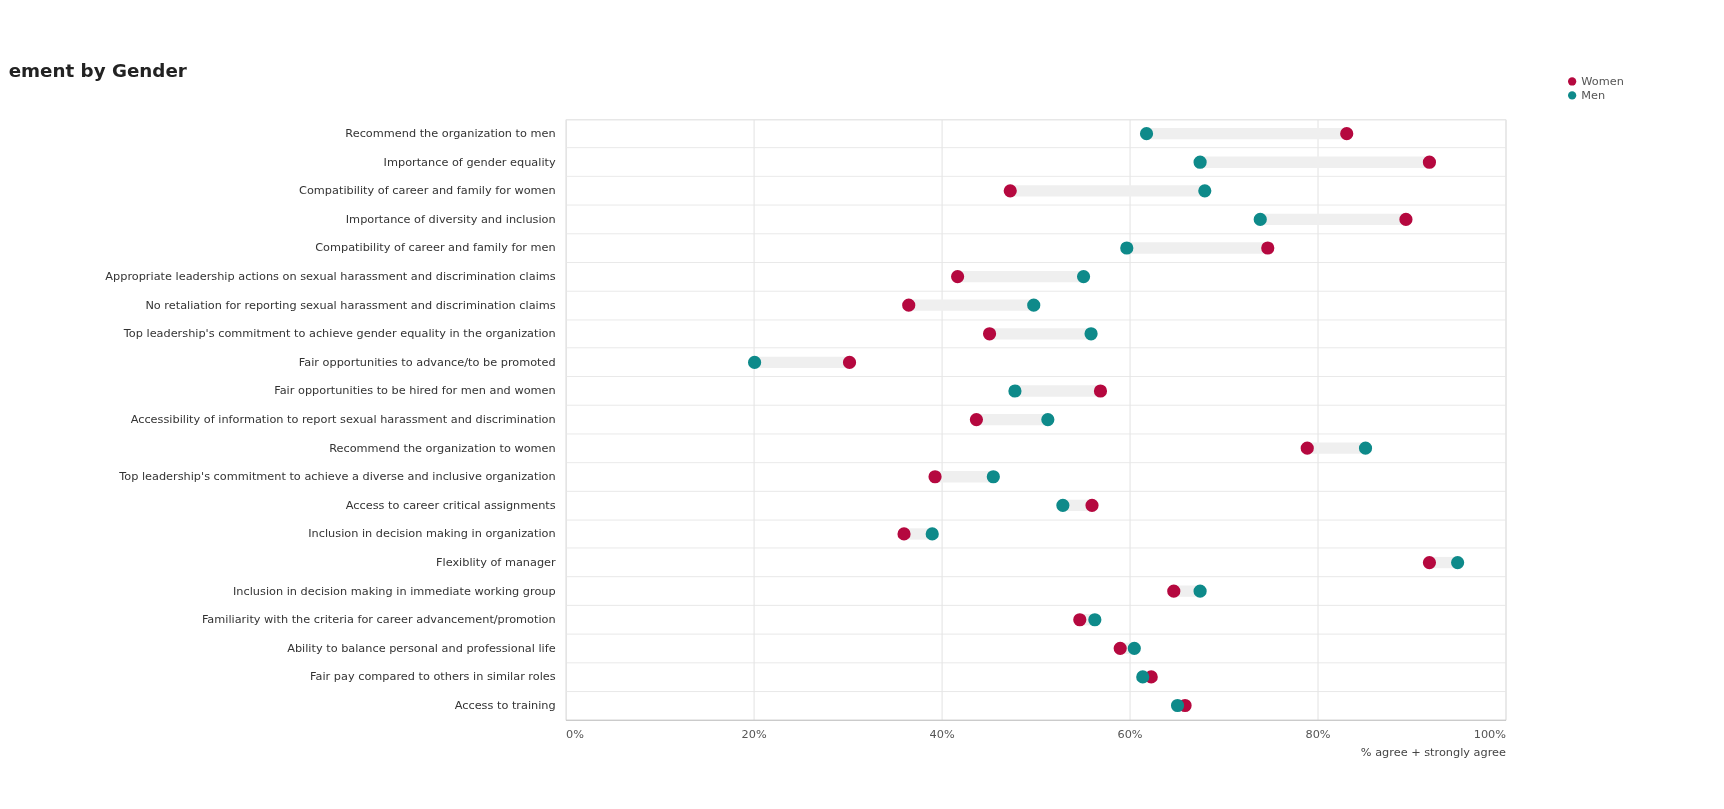  What do you see at coordinates (433, 677) in the screenshot?
I see `y-tick-label: Fair pay compared to others in similar roles` at bounding box center [433, 677].